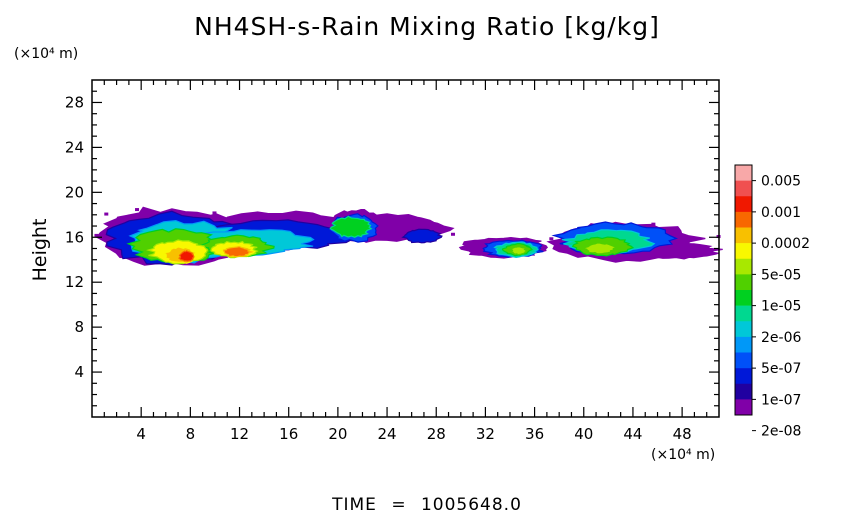 This screenshot has height=519, width=854. What do you see at coordinates (337, 434) in the screenshot?
I see `x-tick-label: 20` at bounding box center [337, 434].